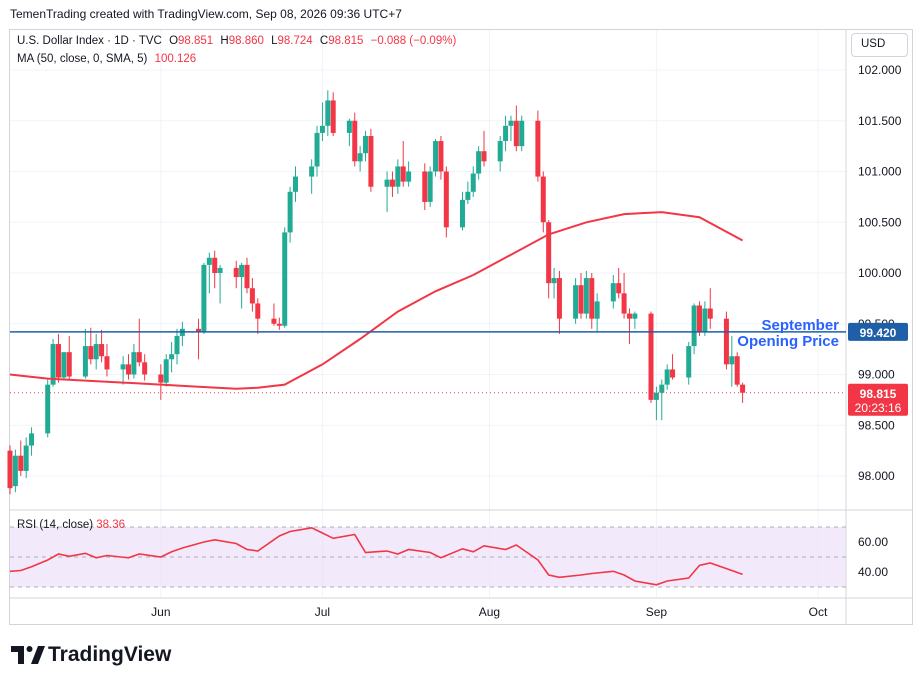  I want to click on low-number: 98.724, so click(295, 41).